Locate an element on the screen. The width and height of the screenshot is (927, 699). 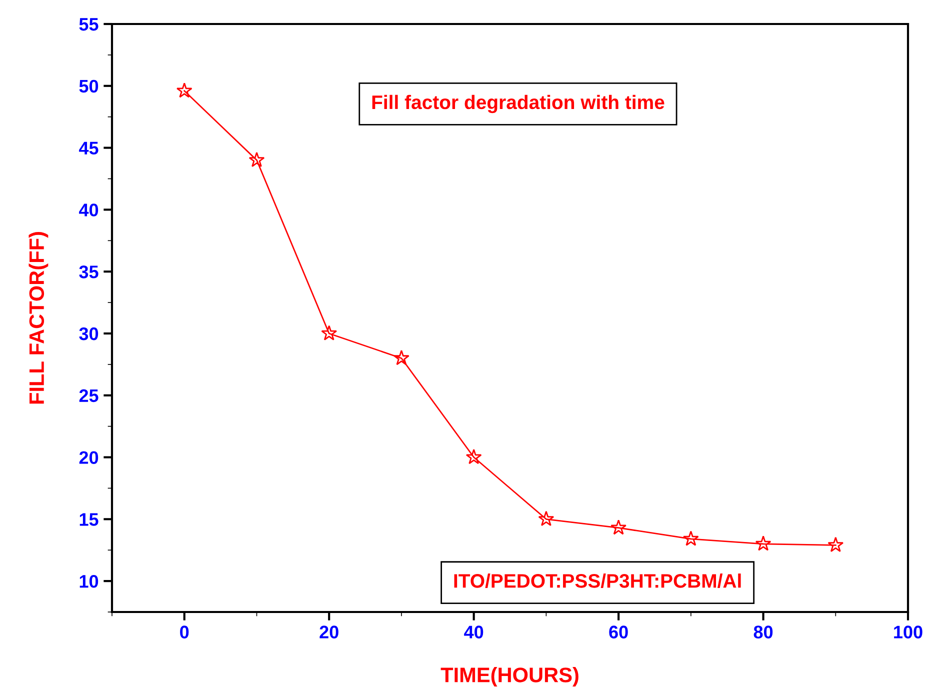
y-axis-title: FILL FACTOR(FF) is located at coordinates (38, 318).